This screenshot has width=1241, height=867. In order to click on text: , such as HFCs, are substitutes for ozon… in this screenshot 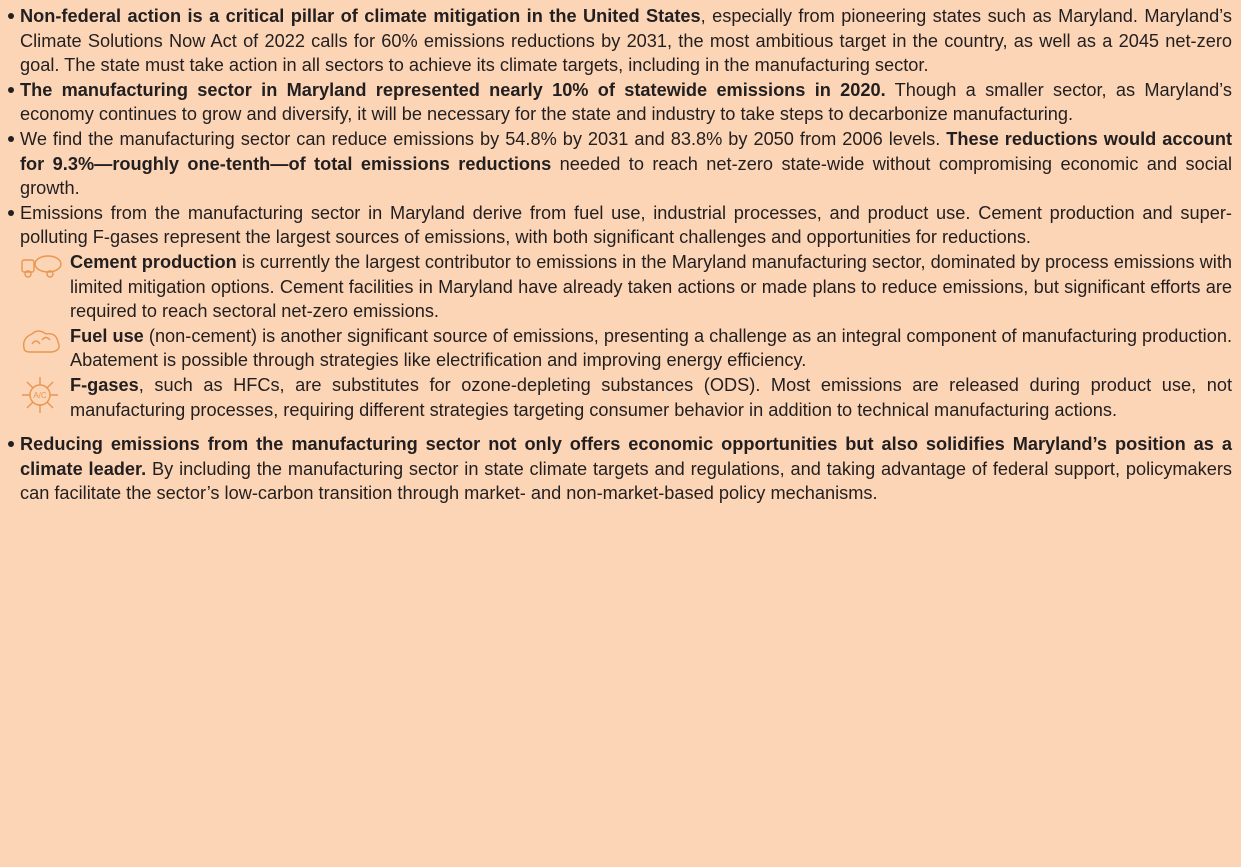, I will do `click(651, 397)`.